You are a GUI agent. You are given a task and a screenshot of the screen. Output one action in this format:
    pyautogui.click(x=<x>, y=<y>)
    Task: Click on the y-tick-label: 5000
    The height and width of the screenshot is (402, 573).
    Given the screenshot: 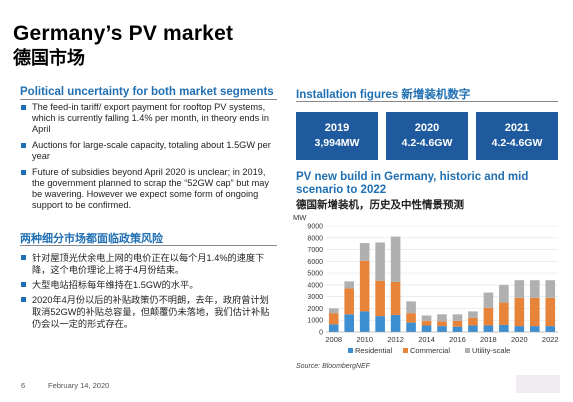 What is the action you would take?
    pyautogui.click(x=315, y=274)
    